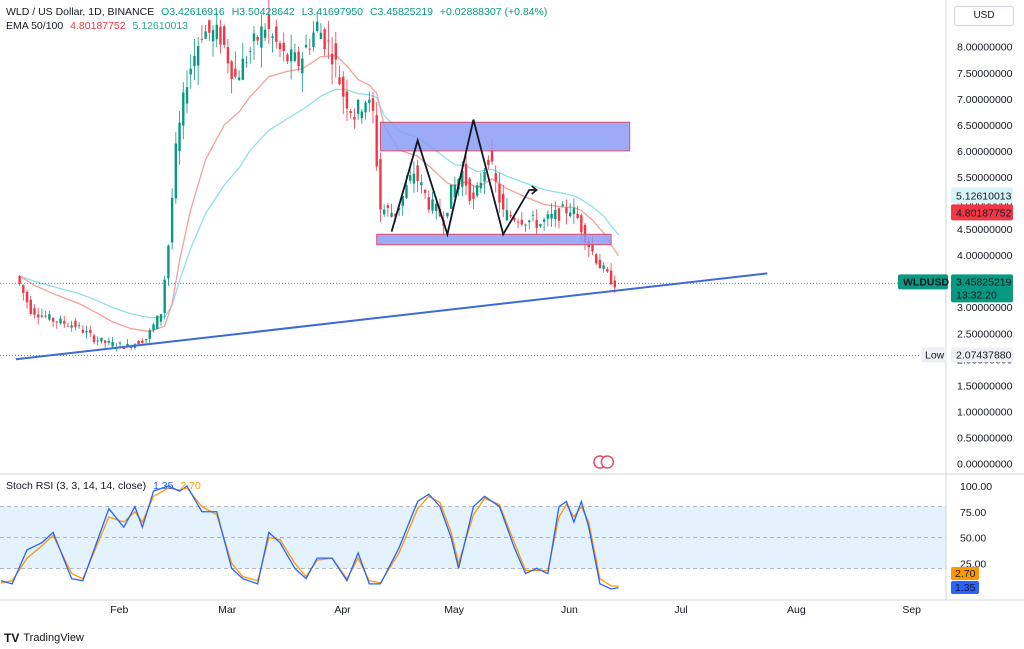  What do you see at coordinates (985, 256) in the screenshot?
I see `price-tick-label: 4.00000000` at bounding box center [985, 256].